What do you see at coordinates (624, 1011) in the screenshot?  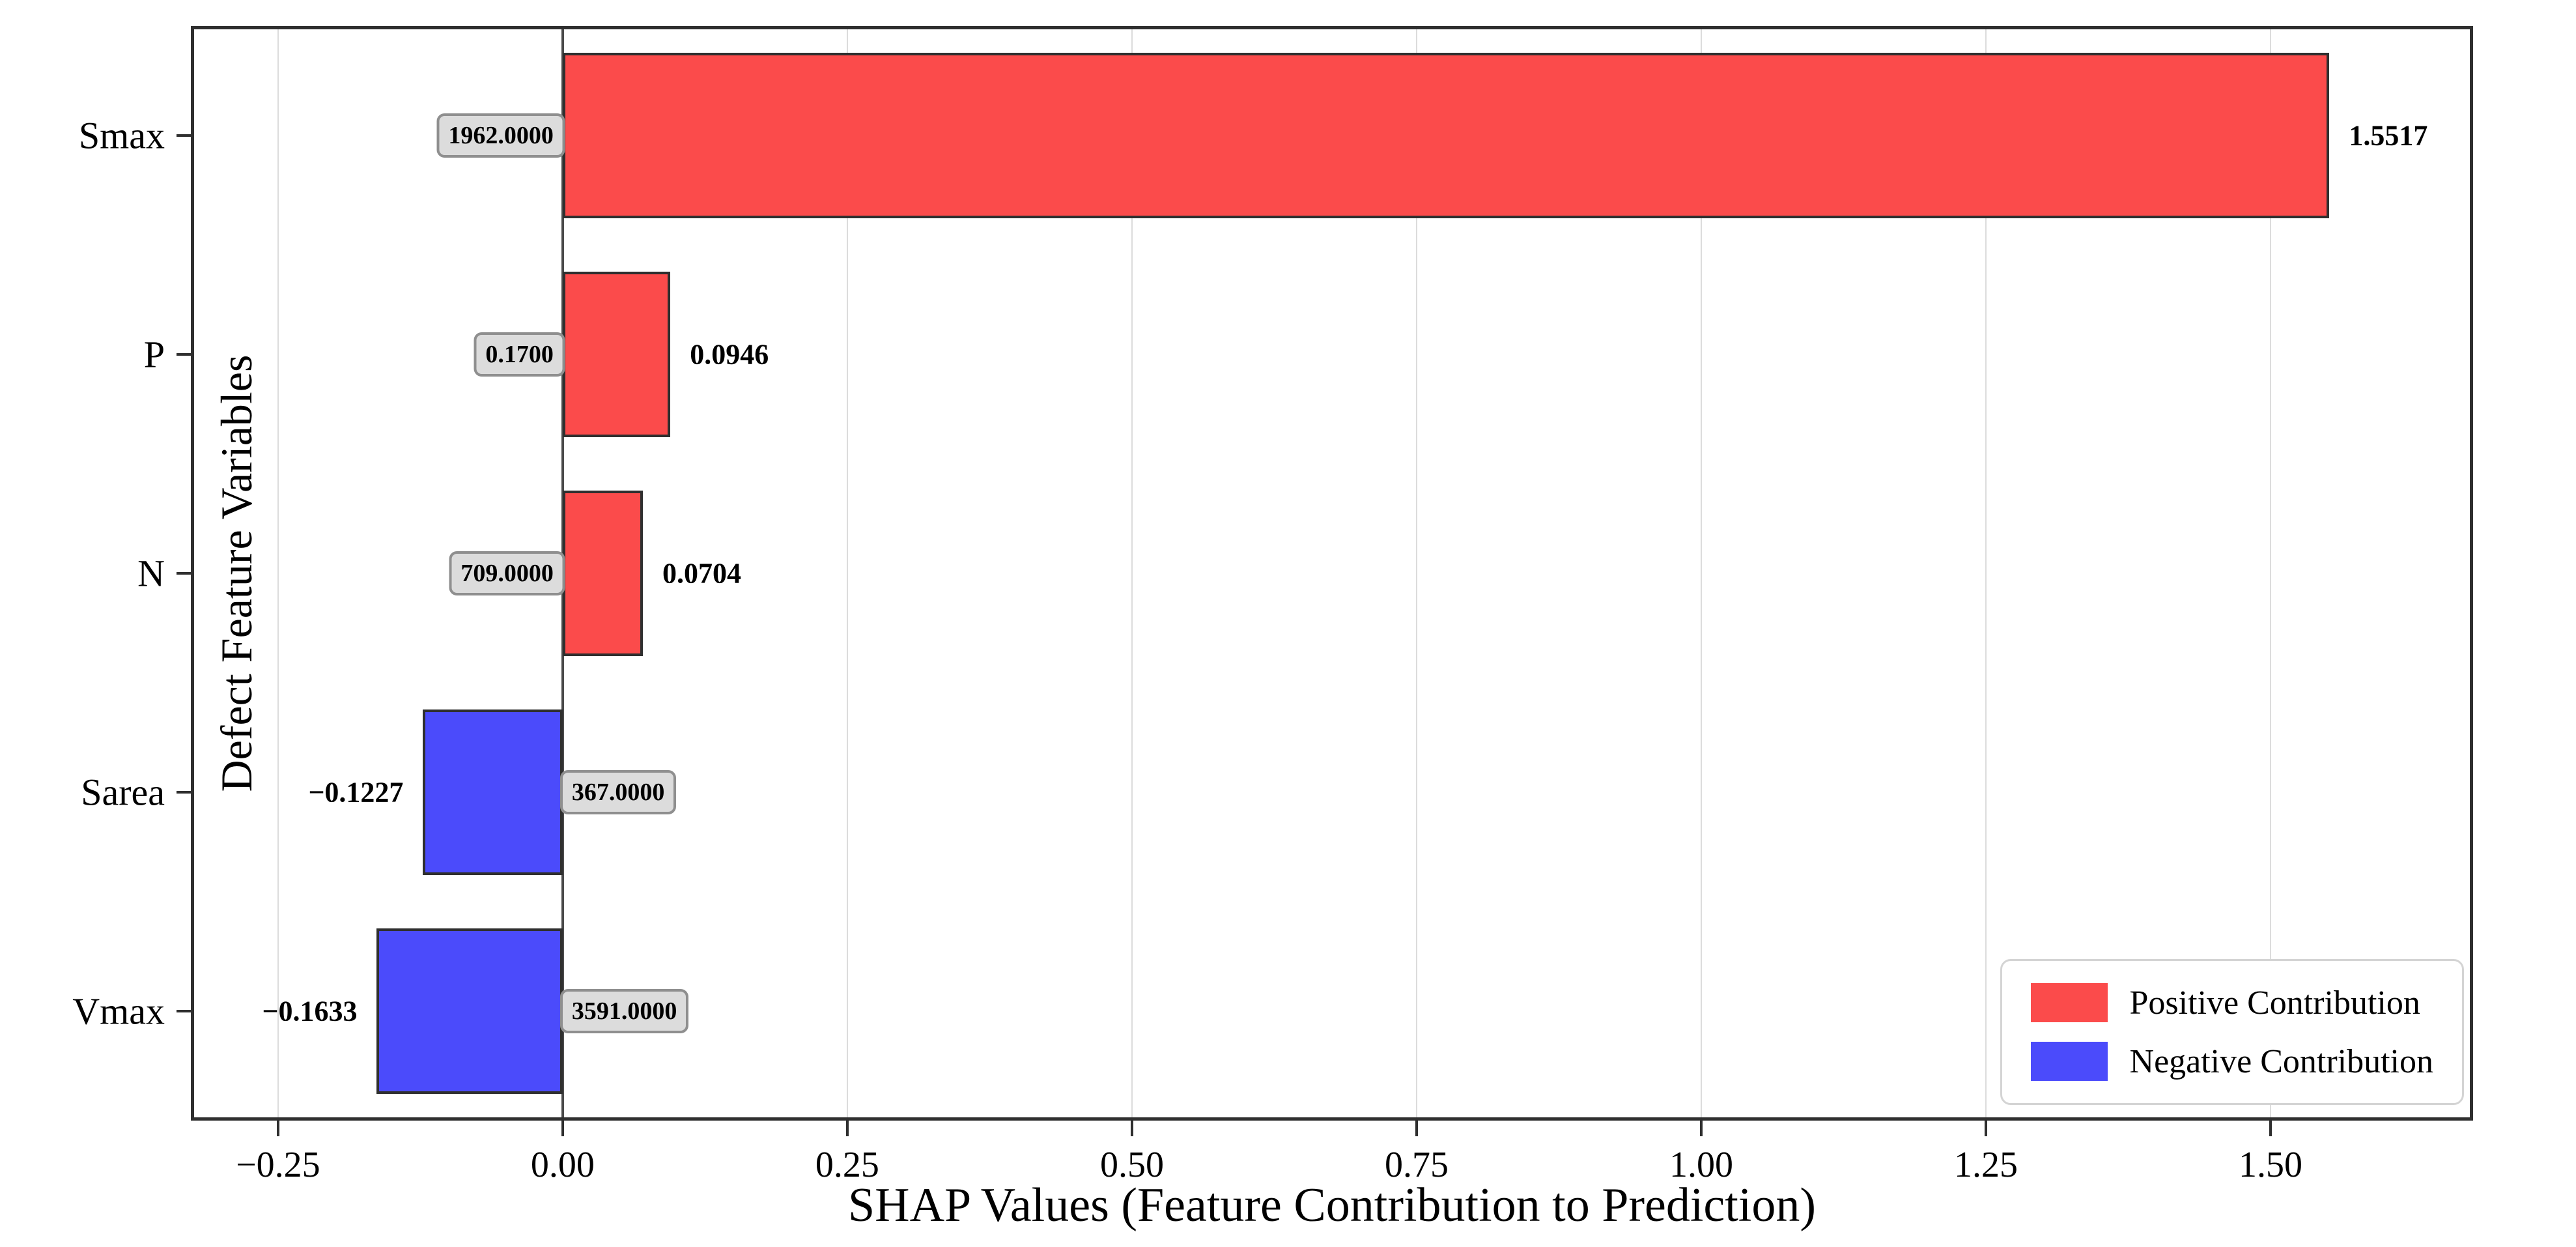 I see `feature-value-badge: 3591.0000` at bounding box center [624, 1011].